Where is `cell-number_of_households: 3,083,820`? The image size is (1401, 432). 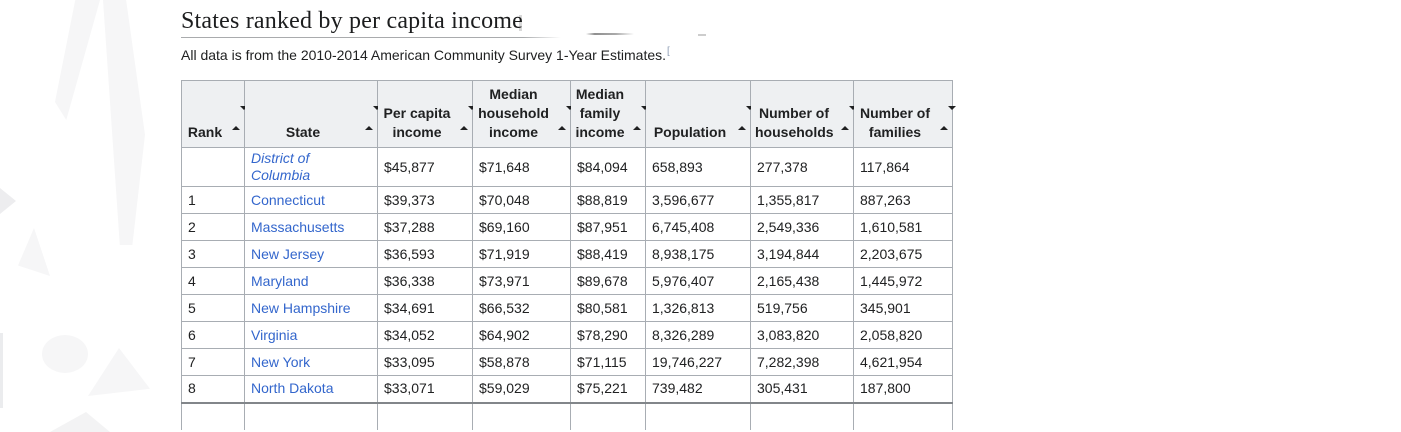 cell-number_of_households: 3,083,820 is located at coordinates (802, 335).